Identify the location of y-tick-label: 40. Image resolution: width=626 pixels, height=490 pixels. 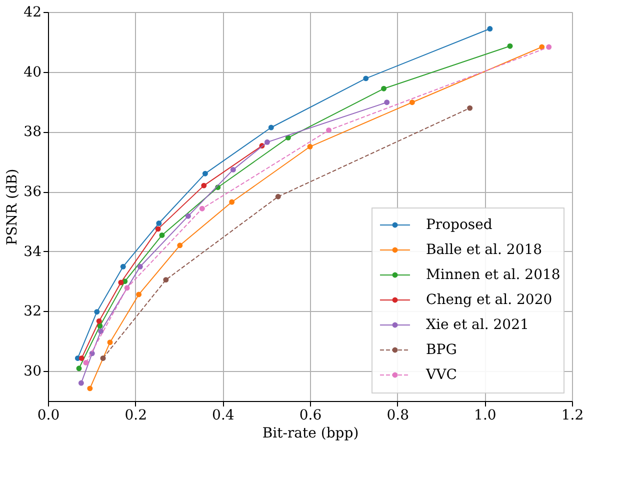
(33, 72).